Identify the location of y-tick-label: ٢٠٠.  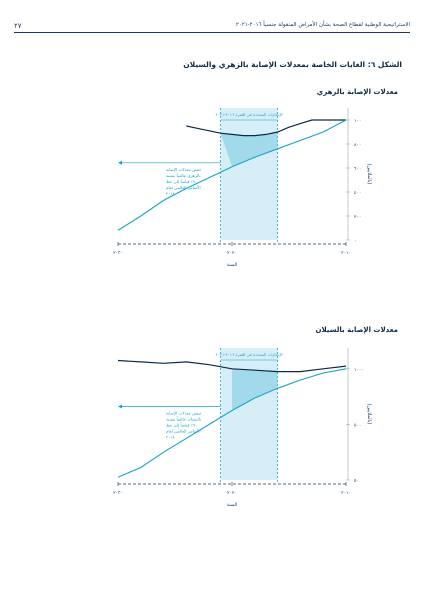
(357, 217).